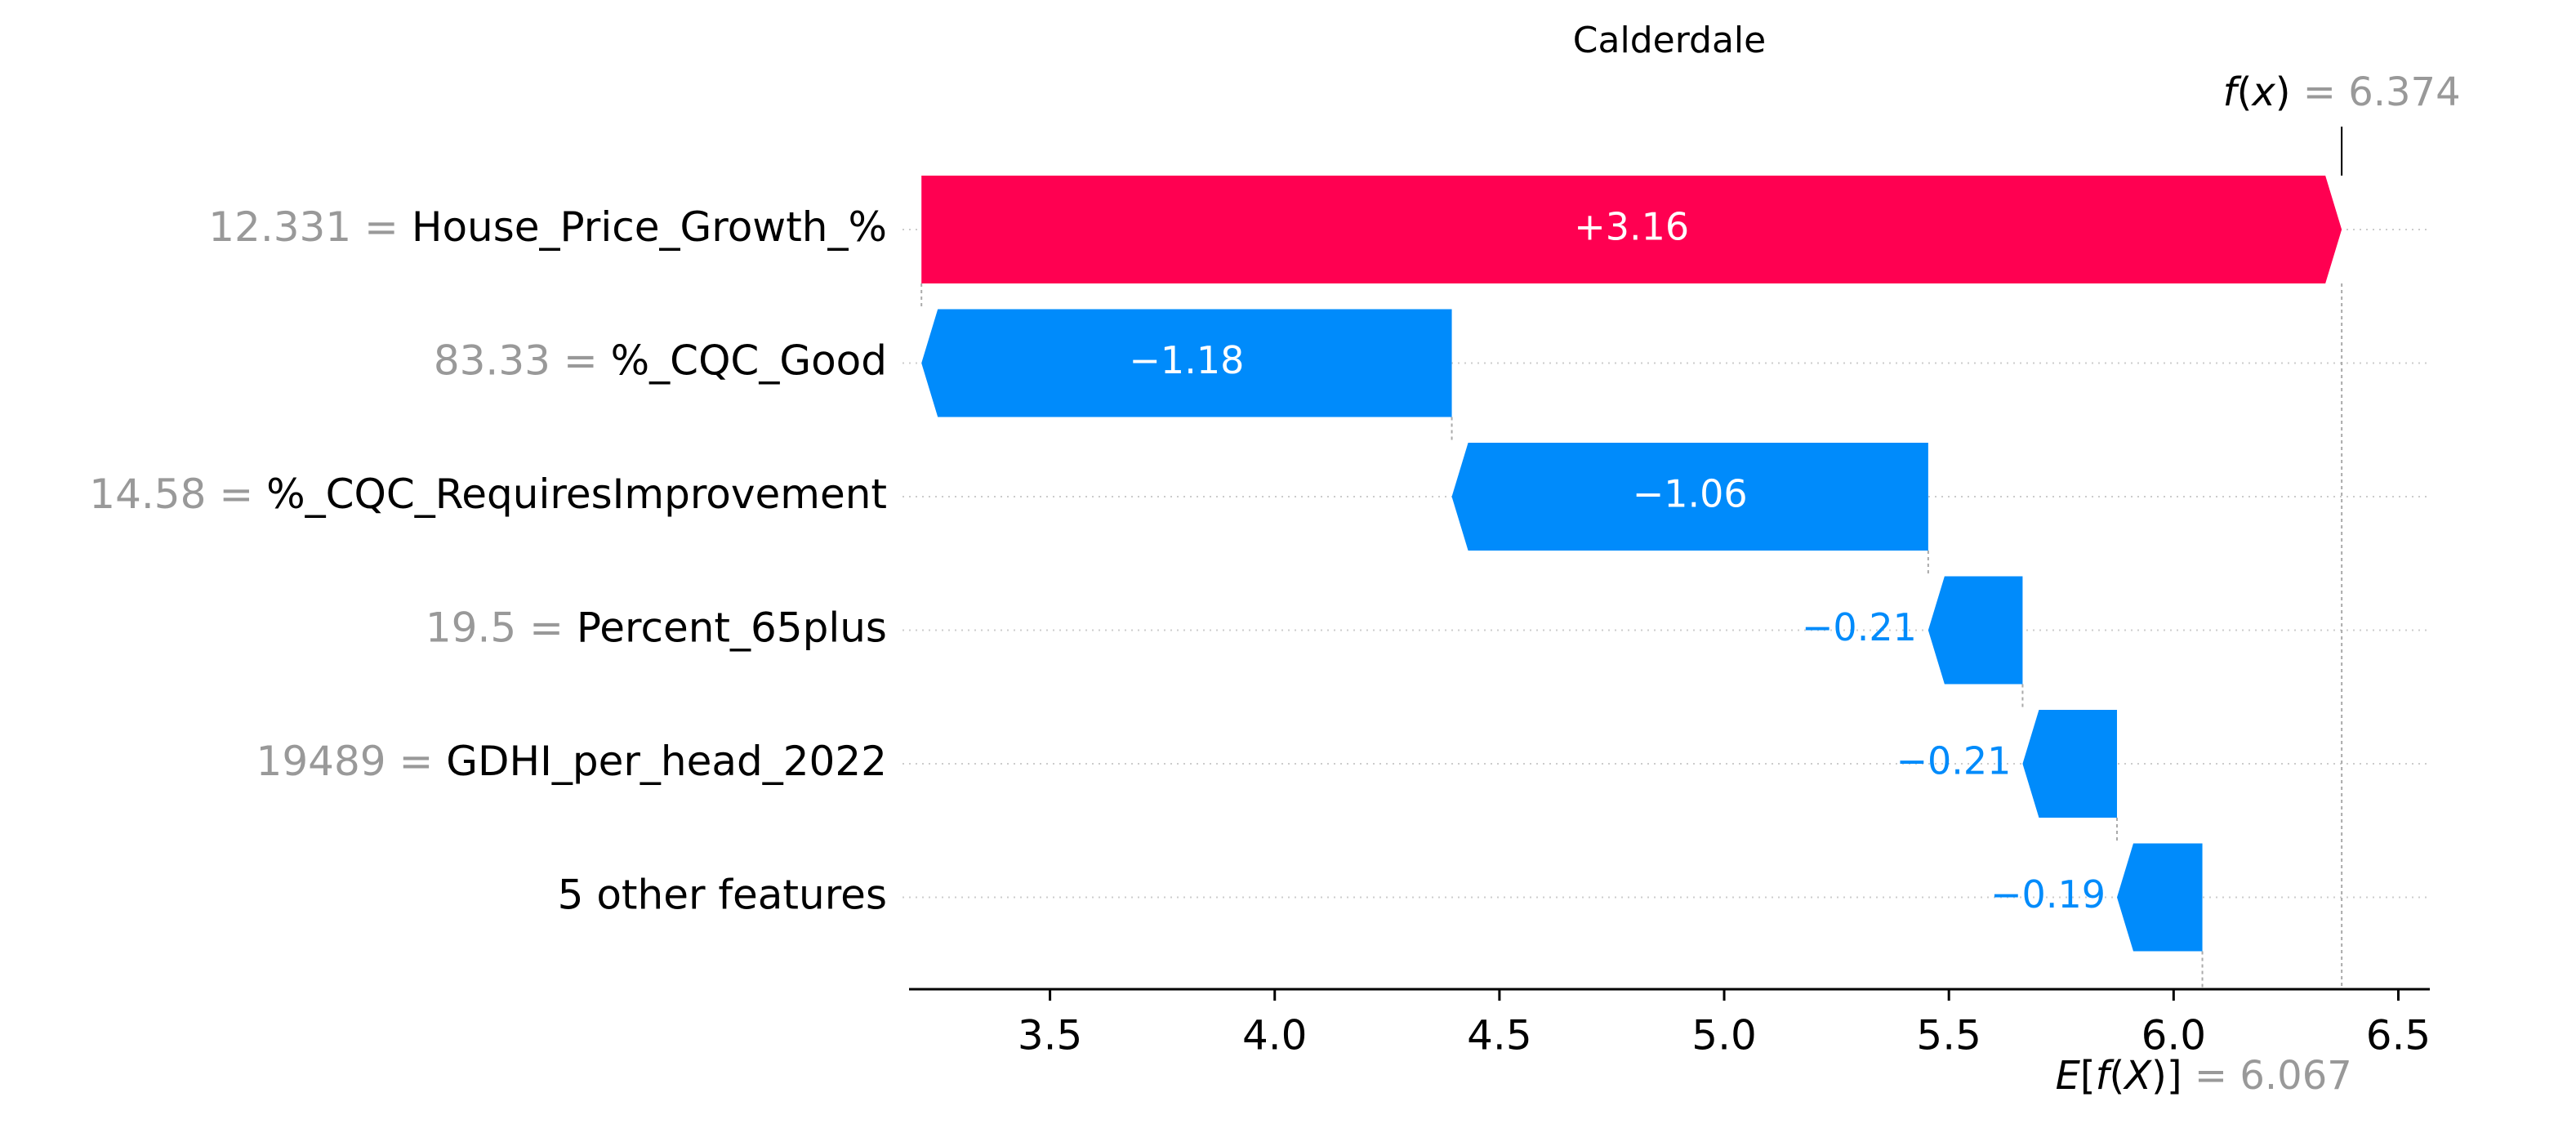  I want to click on bar-value-label: −1.18, so click(1186, 360).